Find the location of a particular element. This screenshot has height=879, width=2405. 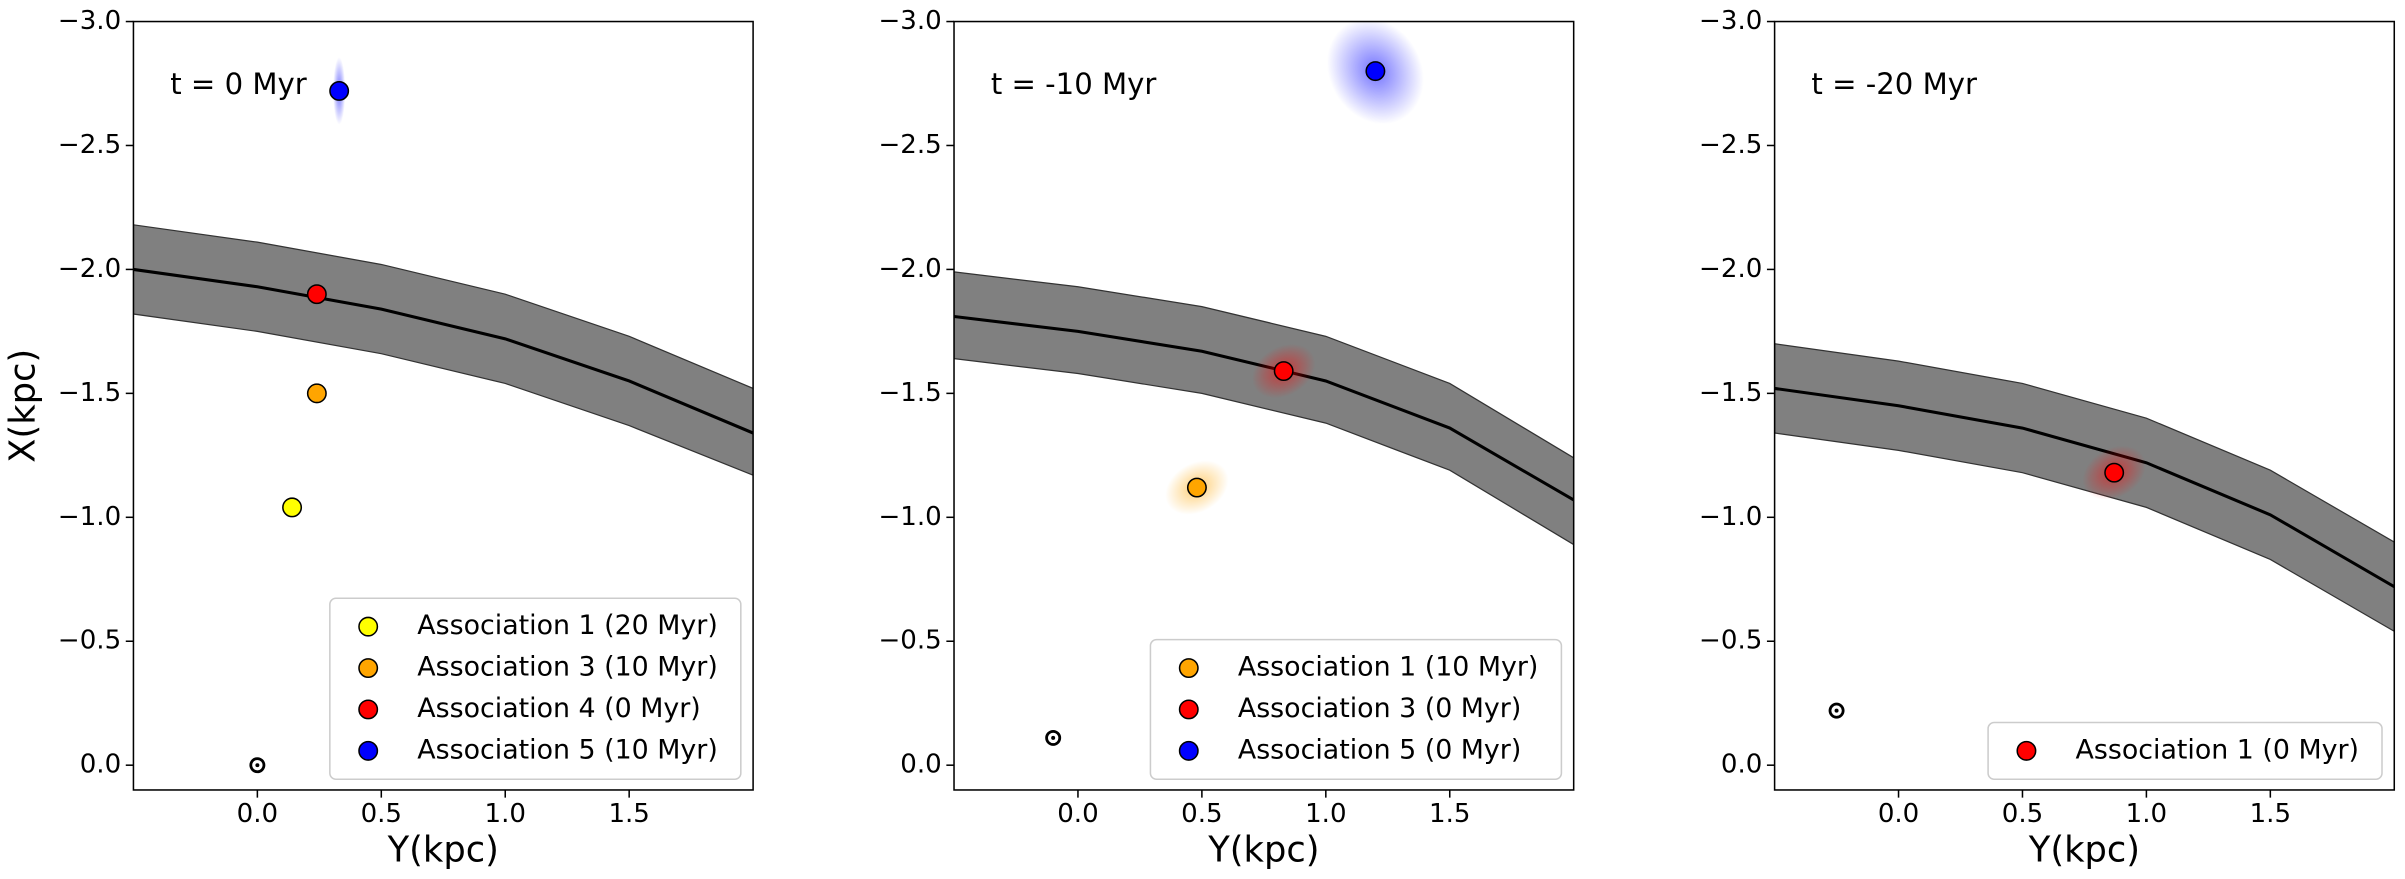

legend-text: Association 1 (0 Myr) is located at coordinates (2217, 749).